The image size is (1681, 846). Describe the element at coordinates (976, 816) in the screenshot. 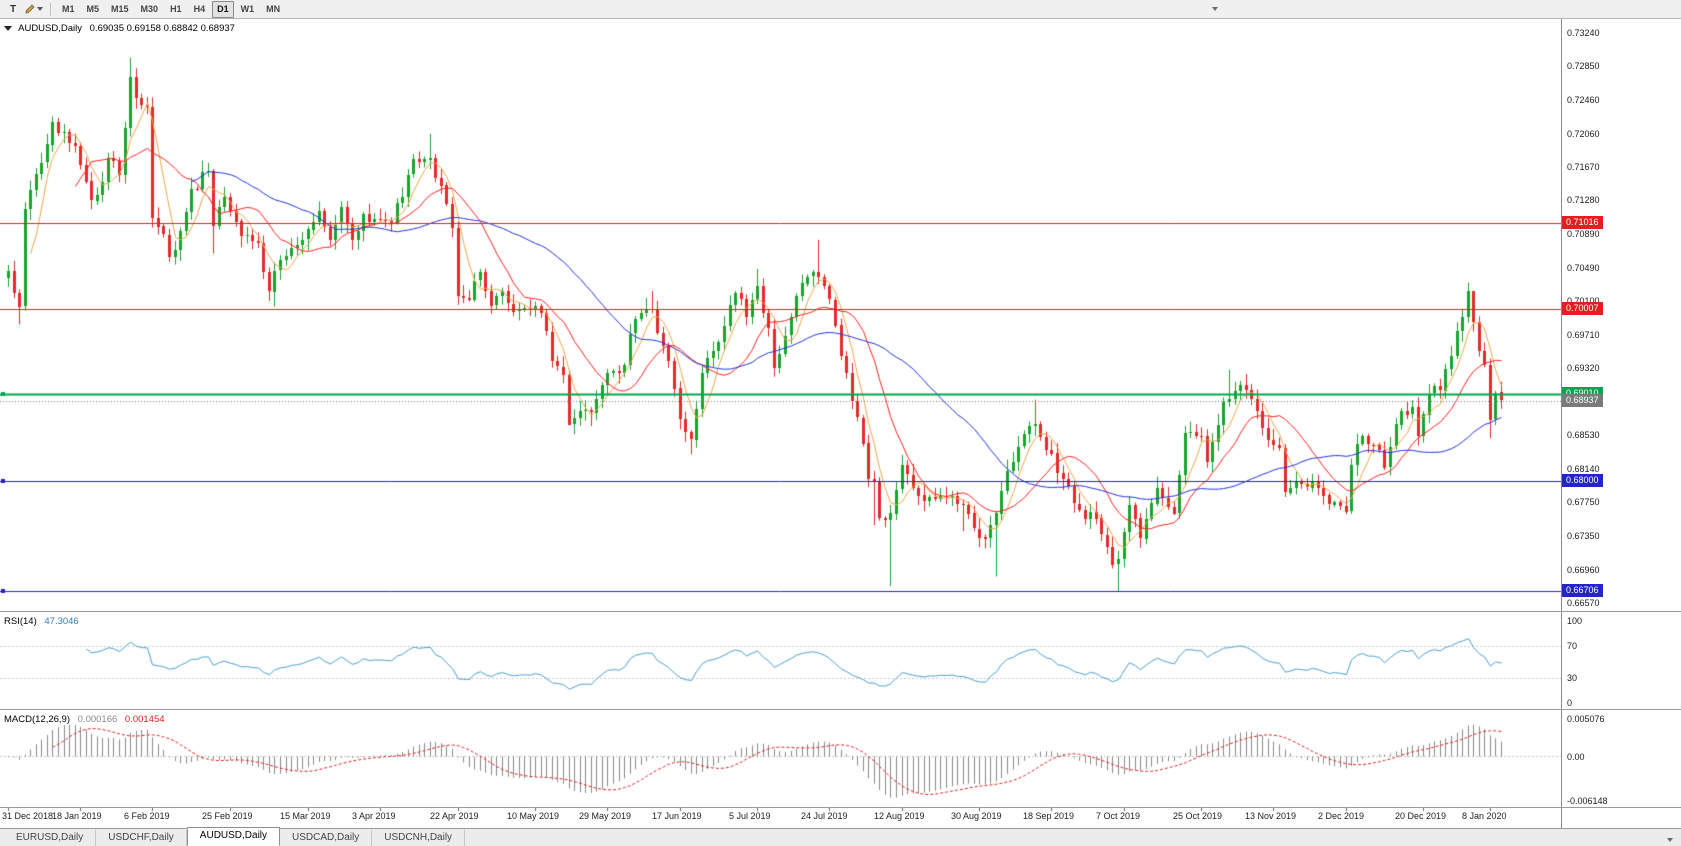

I see `date-label: 30 Aug 2019` at that location.